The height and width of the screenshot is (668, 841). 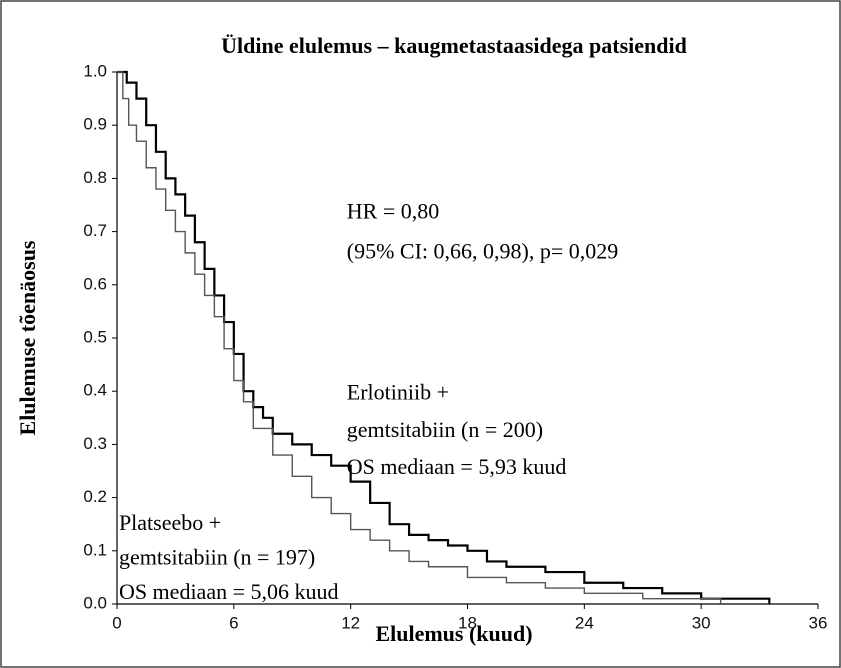 What do you see at coordinates (27, 337) in the screenshot?
I see `y-axis-label: Elulemuse tõenäosus` at bounding box center [27, 337].